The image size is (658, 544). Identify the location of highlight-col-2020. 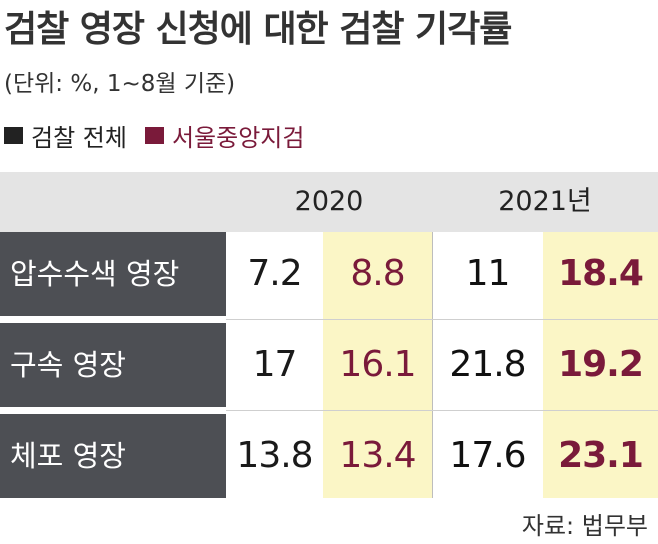
(377, 365).